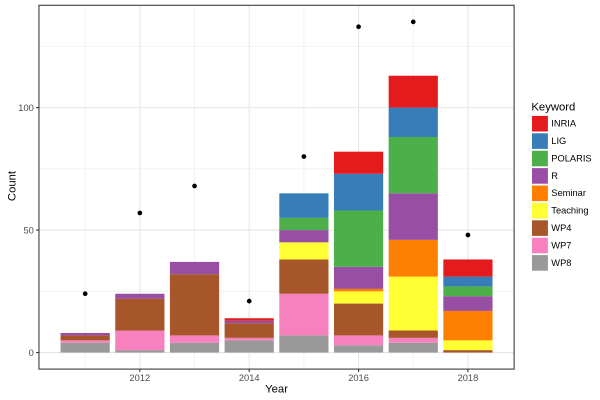  I want to click on svg-text: INRIA, so click(564, 124).